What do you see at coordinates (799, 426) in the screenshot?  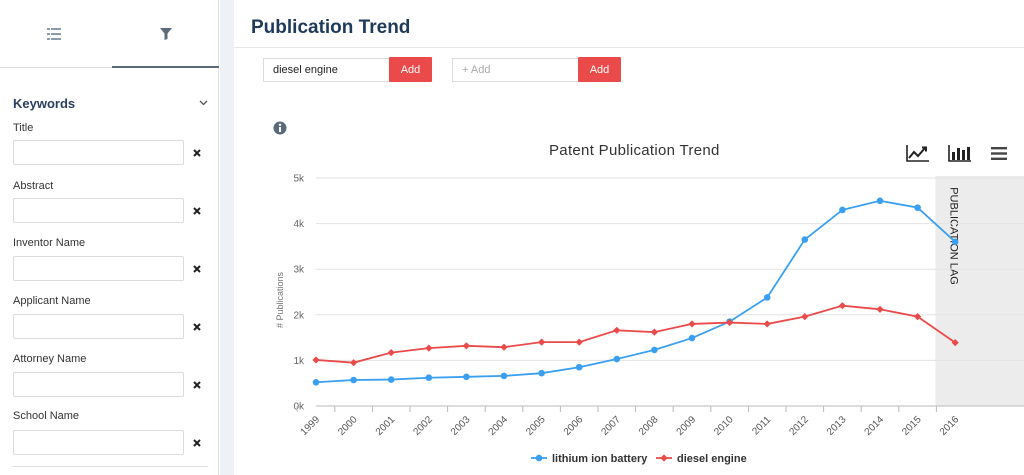 I see `x-tick-label: 2012` at bounding box center [799, 426].